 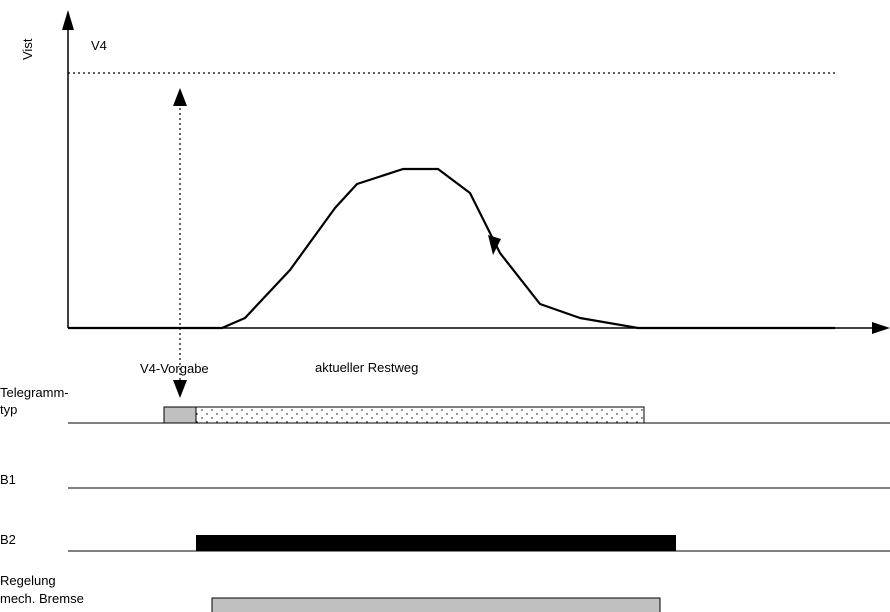 I want to click on curve-direction-arrow-icon, so click(x=494, y=245).